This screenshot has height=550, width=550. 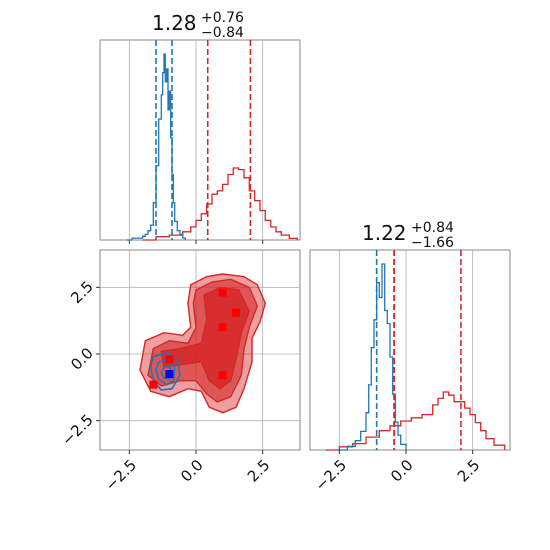 I want to click on joint-y-tick-labels: −2.5 0.0 2.5, so click(x=79, y=363).